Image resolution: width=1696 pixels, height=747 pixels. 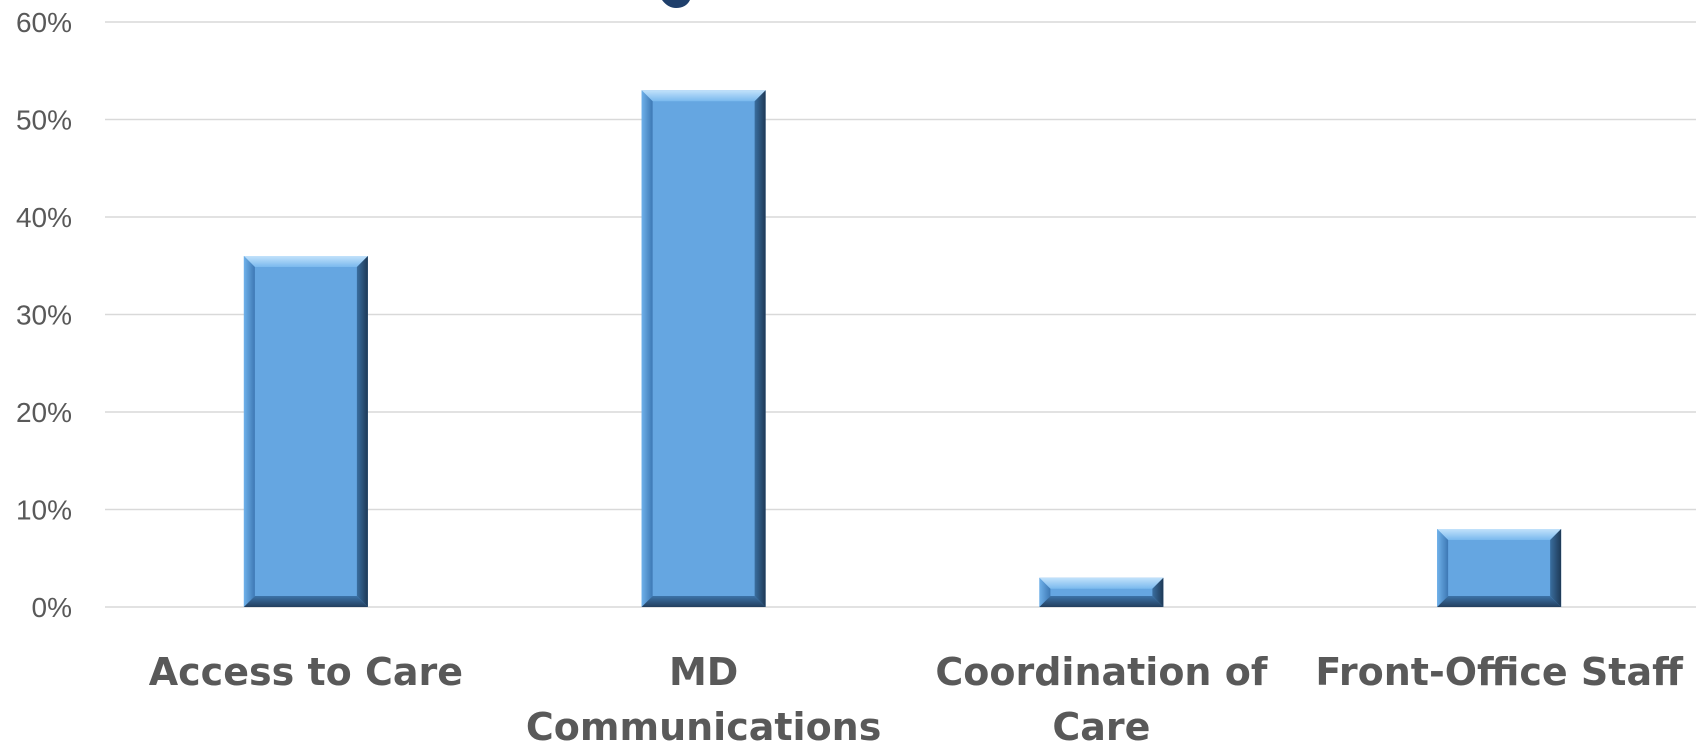 What do you see at coordinates (44, 217) in the screenshot?
I see `y-tick-label: 40%` at bounding box center [44, 217].